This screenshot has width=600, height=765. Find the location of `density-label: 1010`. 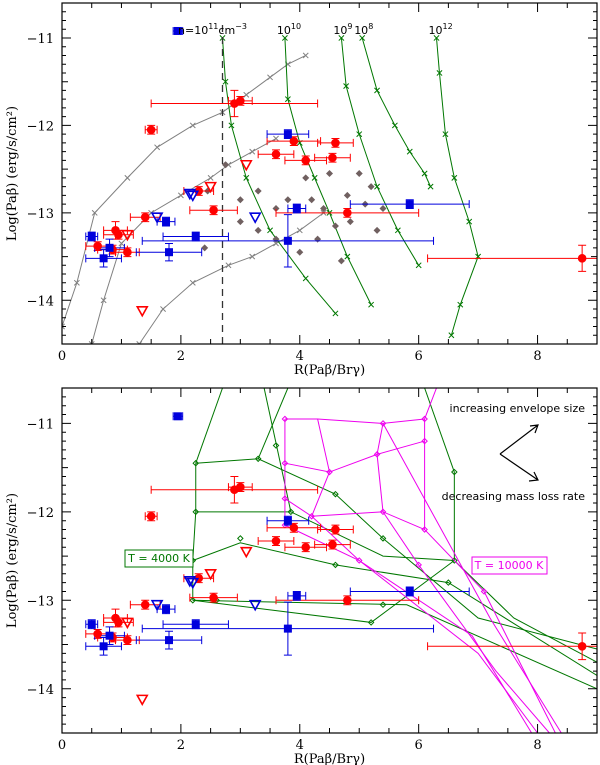

density-label: 1010 is located at coordinates (289, 29).